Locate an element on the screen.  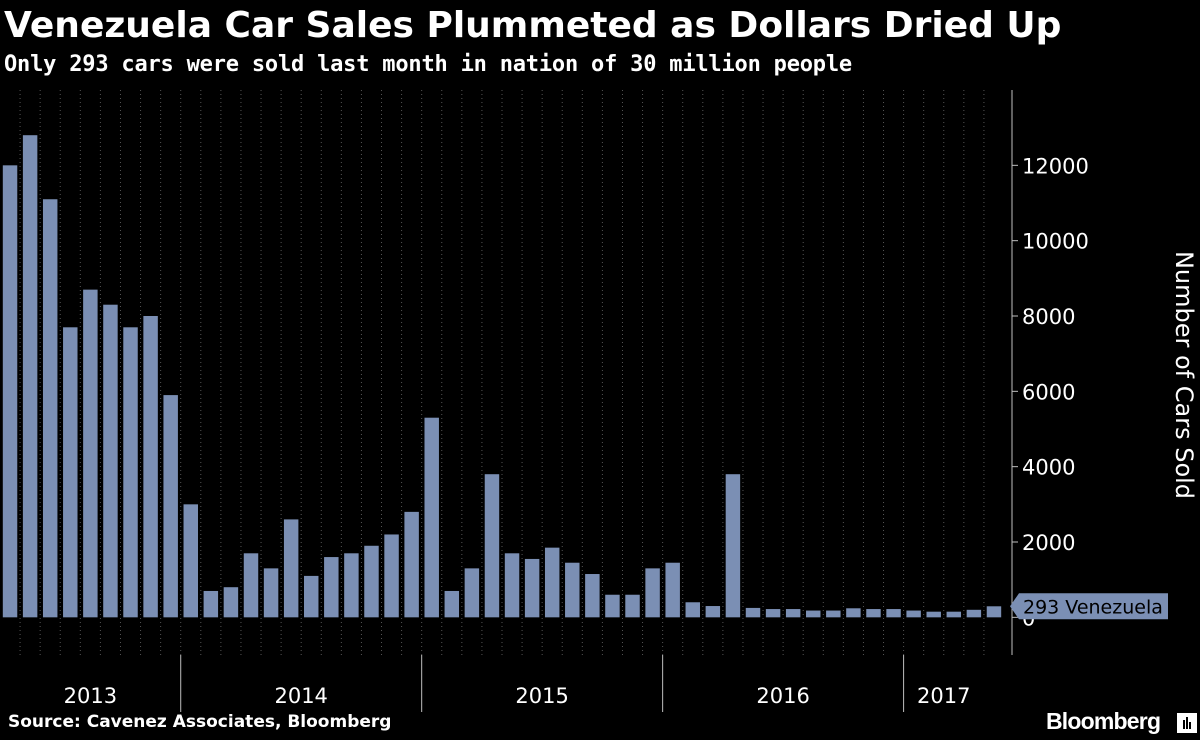
x-year-label: 2016 is located at coordinates (782, 696).